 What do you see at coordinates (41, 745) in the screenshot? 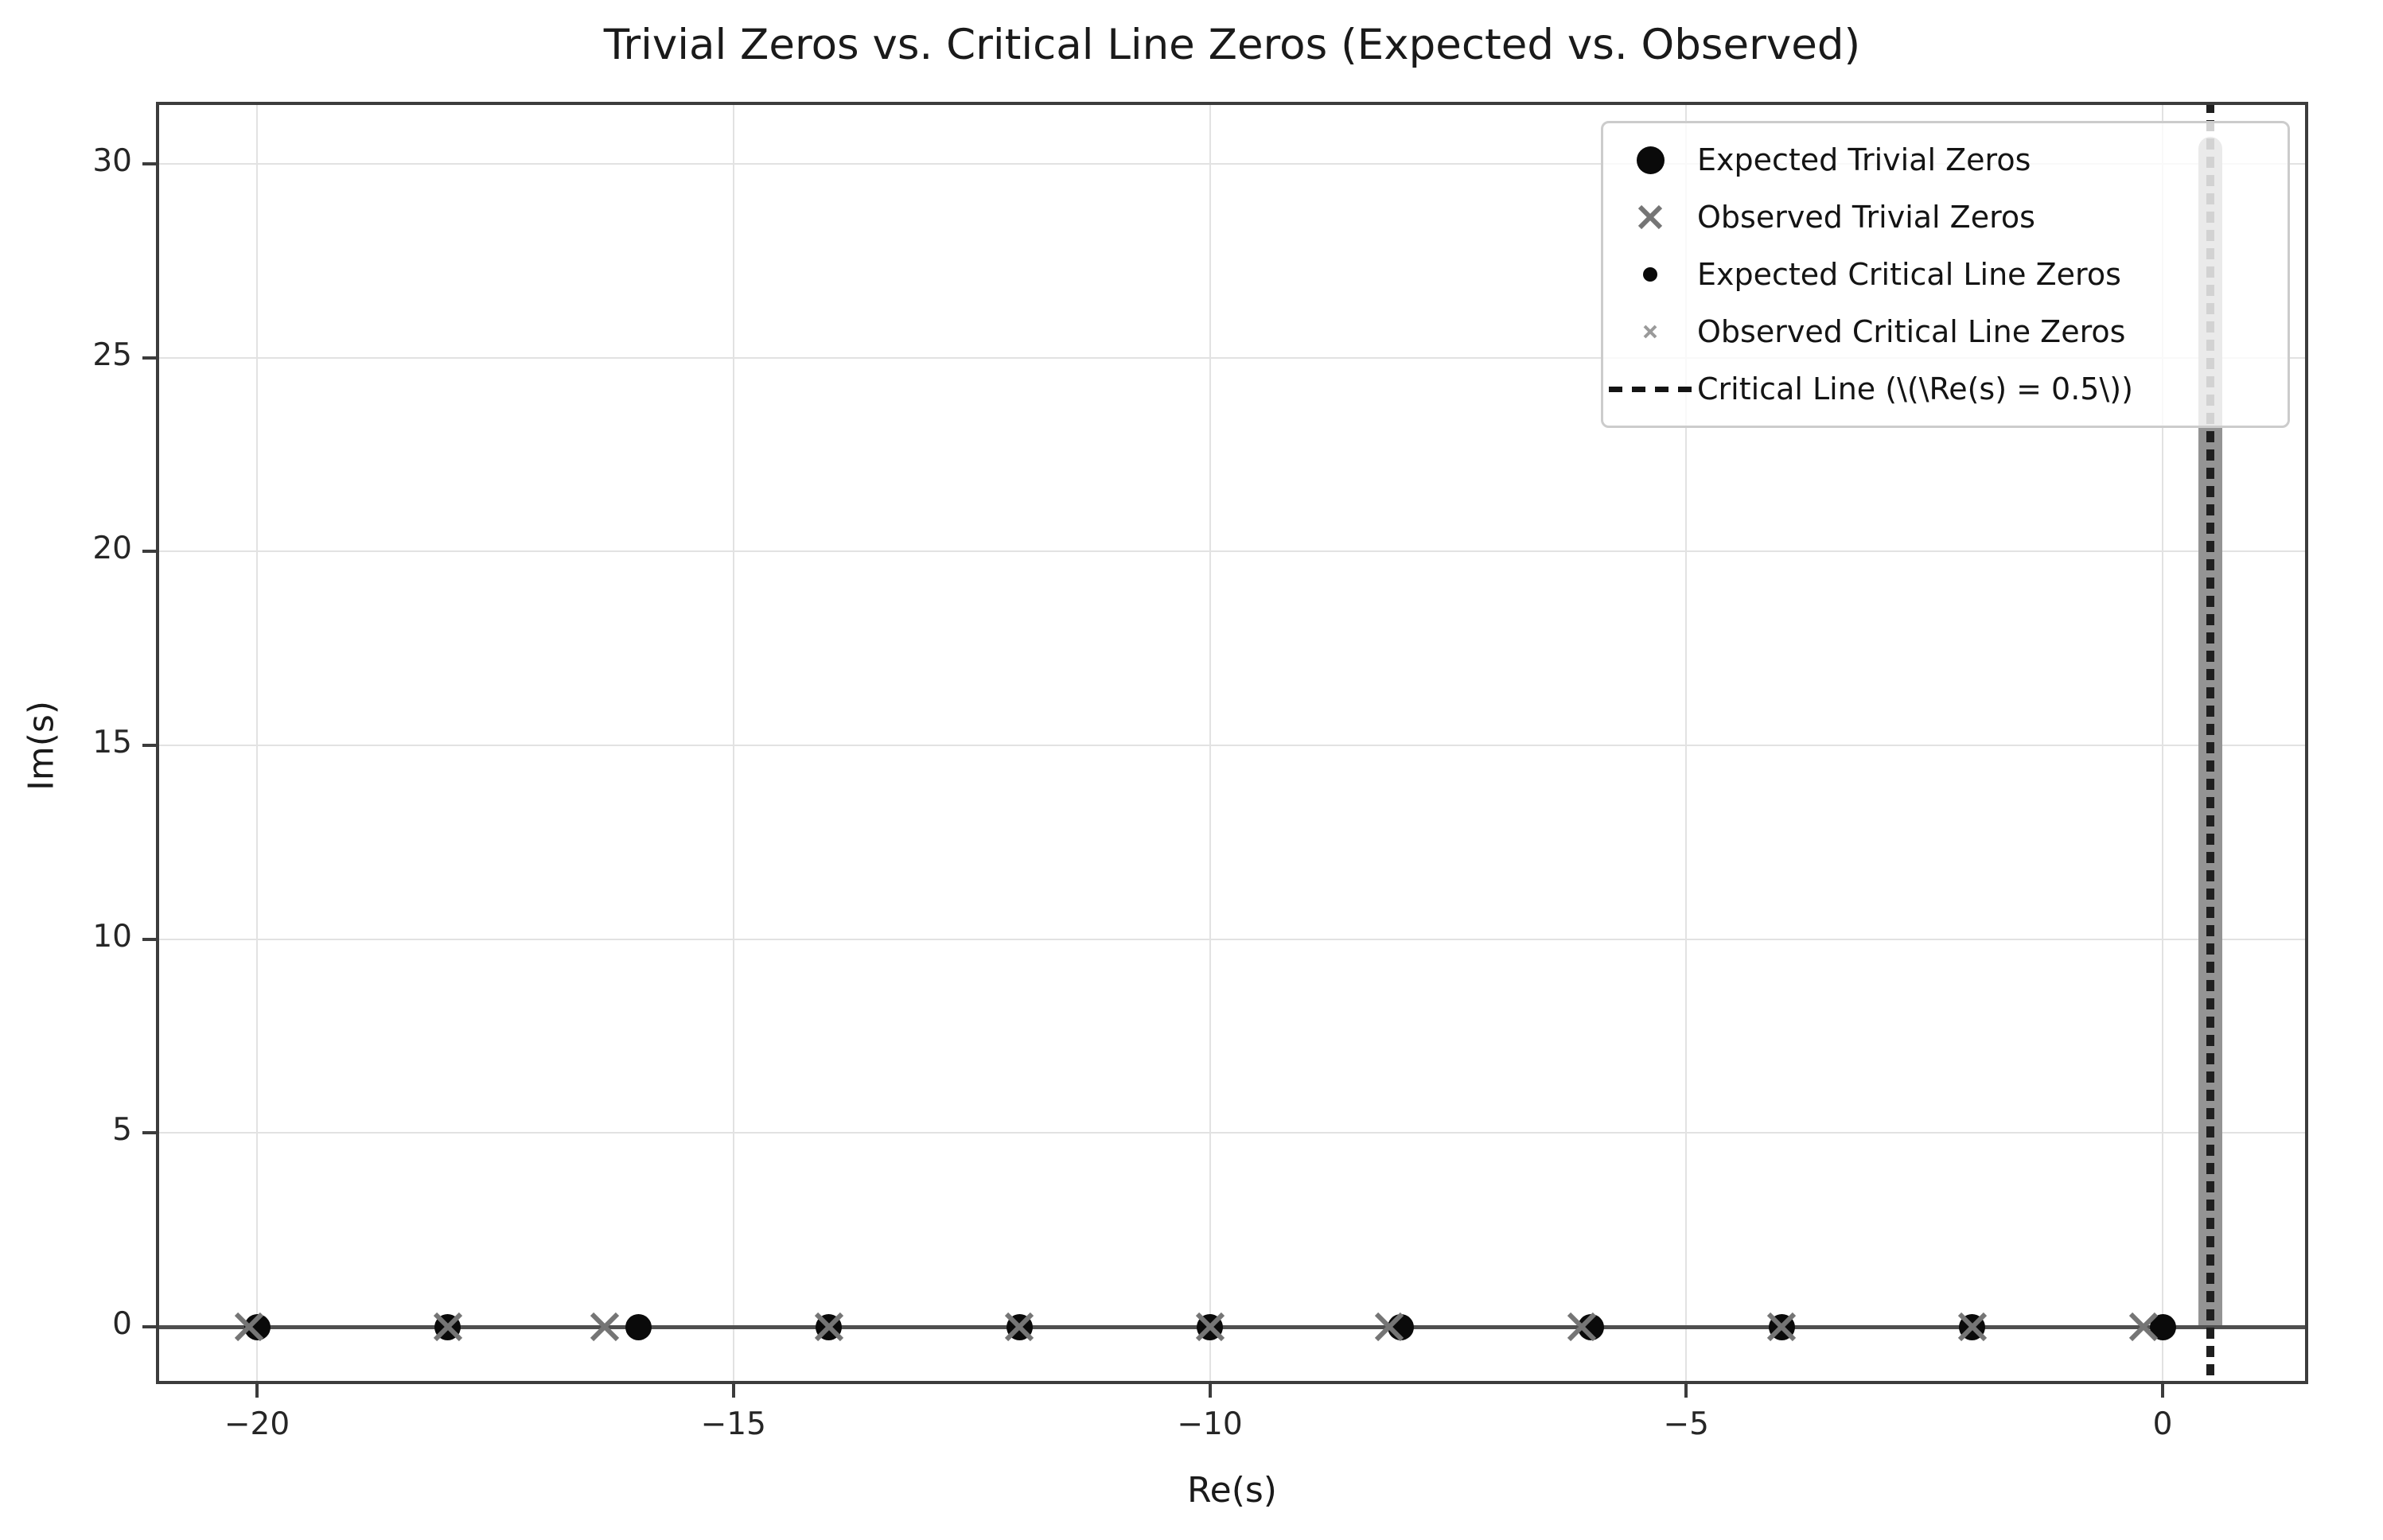
I see `y-axis-label: Im(s)` at bounding box center [41, 745].